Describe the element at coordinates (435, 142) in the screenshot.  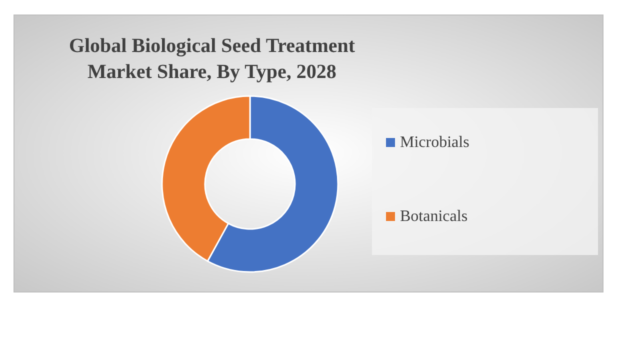
I see `legend-label: Microbials` at that location.